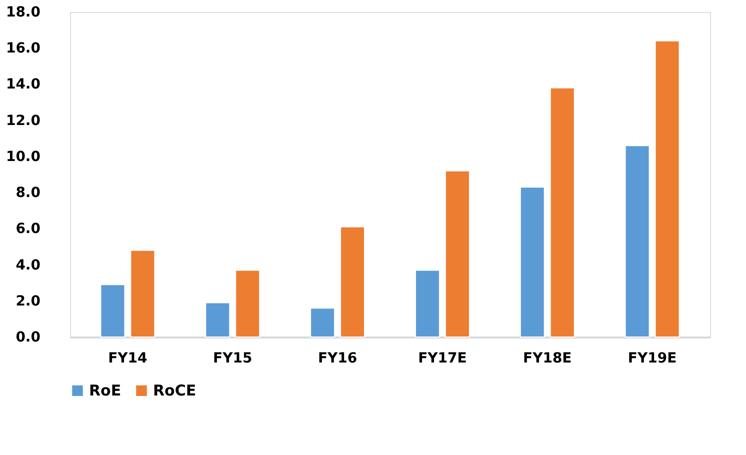  Describe the element at coordinates (23, 156) in the screenshot. I see `y-tick-label: 10.0` at that location.